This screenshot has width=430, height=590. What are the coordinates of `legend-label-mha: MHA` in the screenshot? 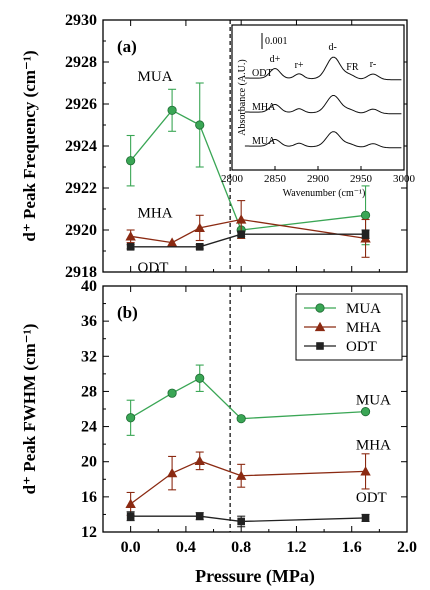 It's located at (363, 328).